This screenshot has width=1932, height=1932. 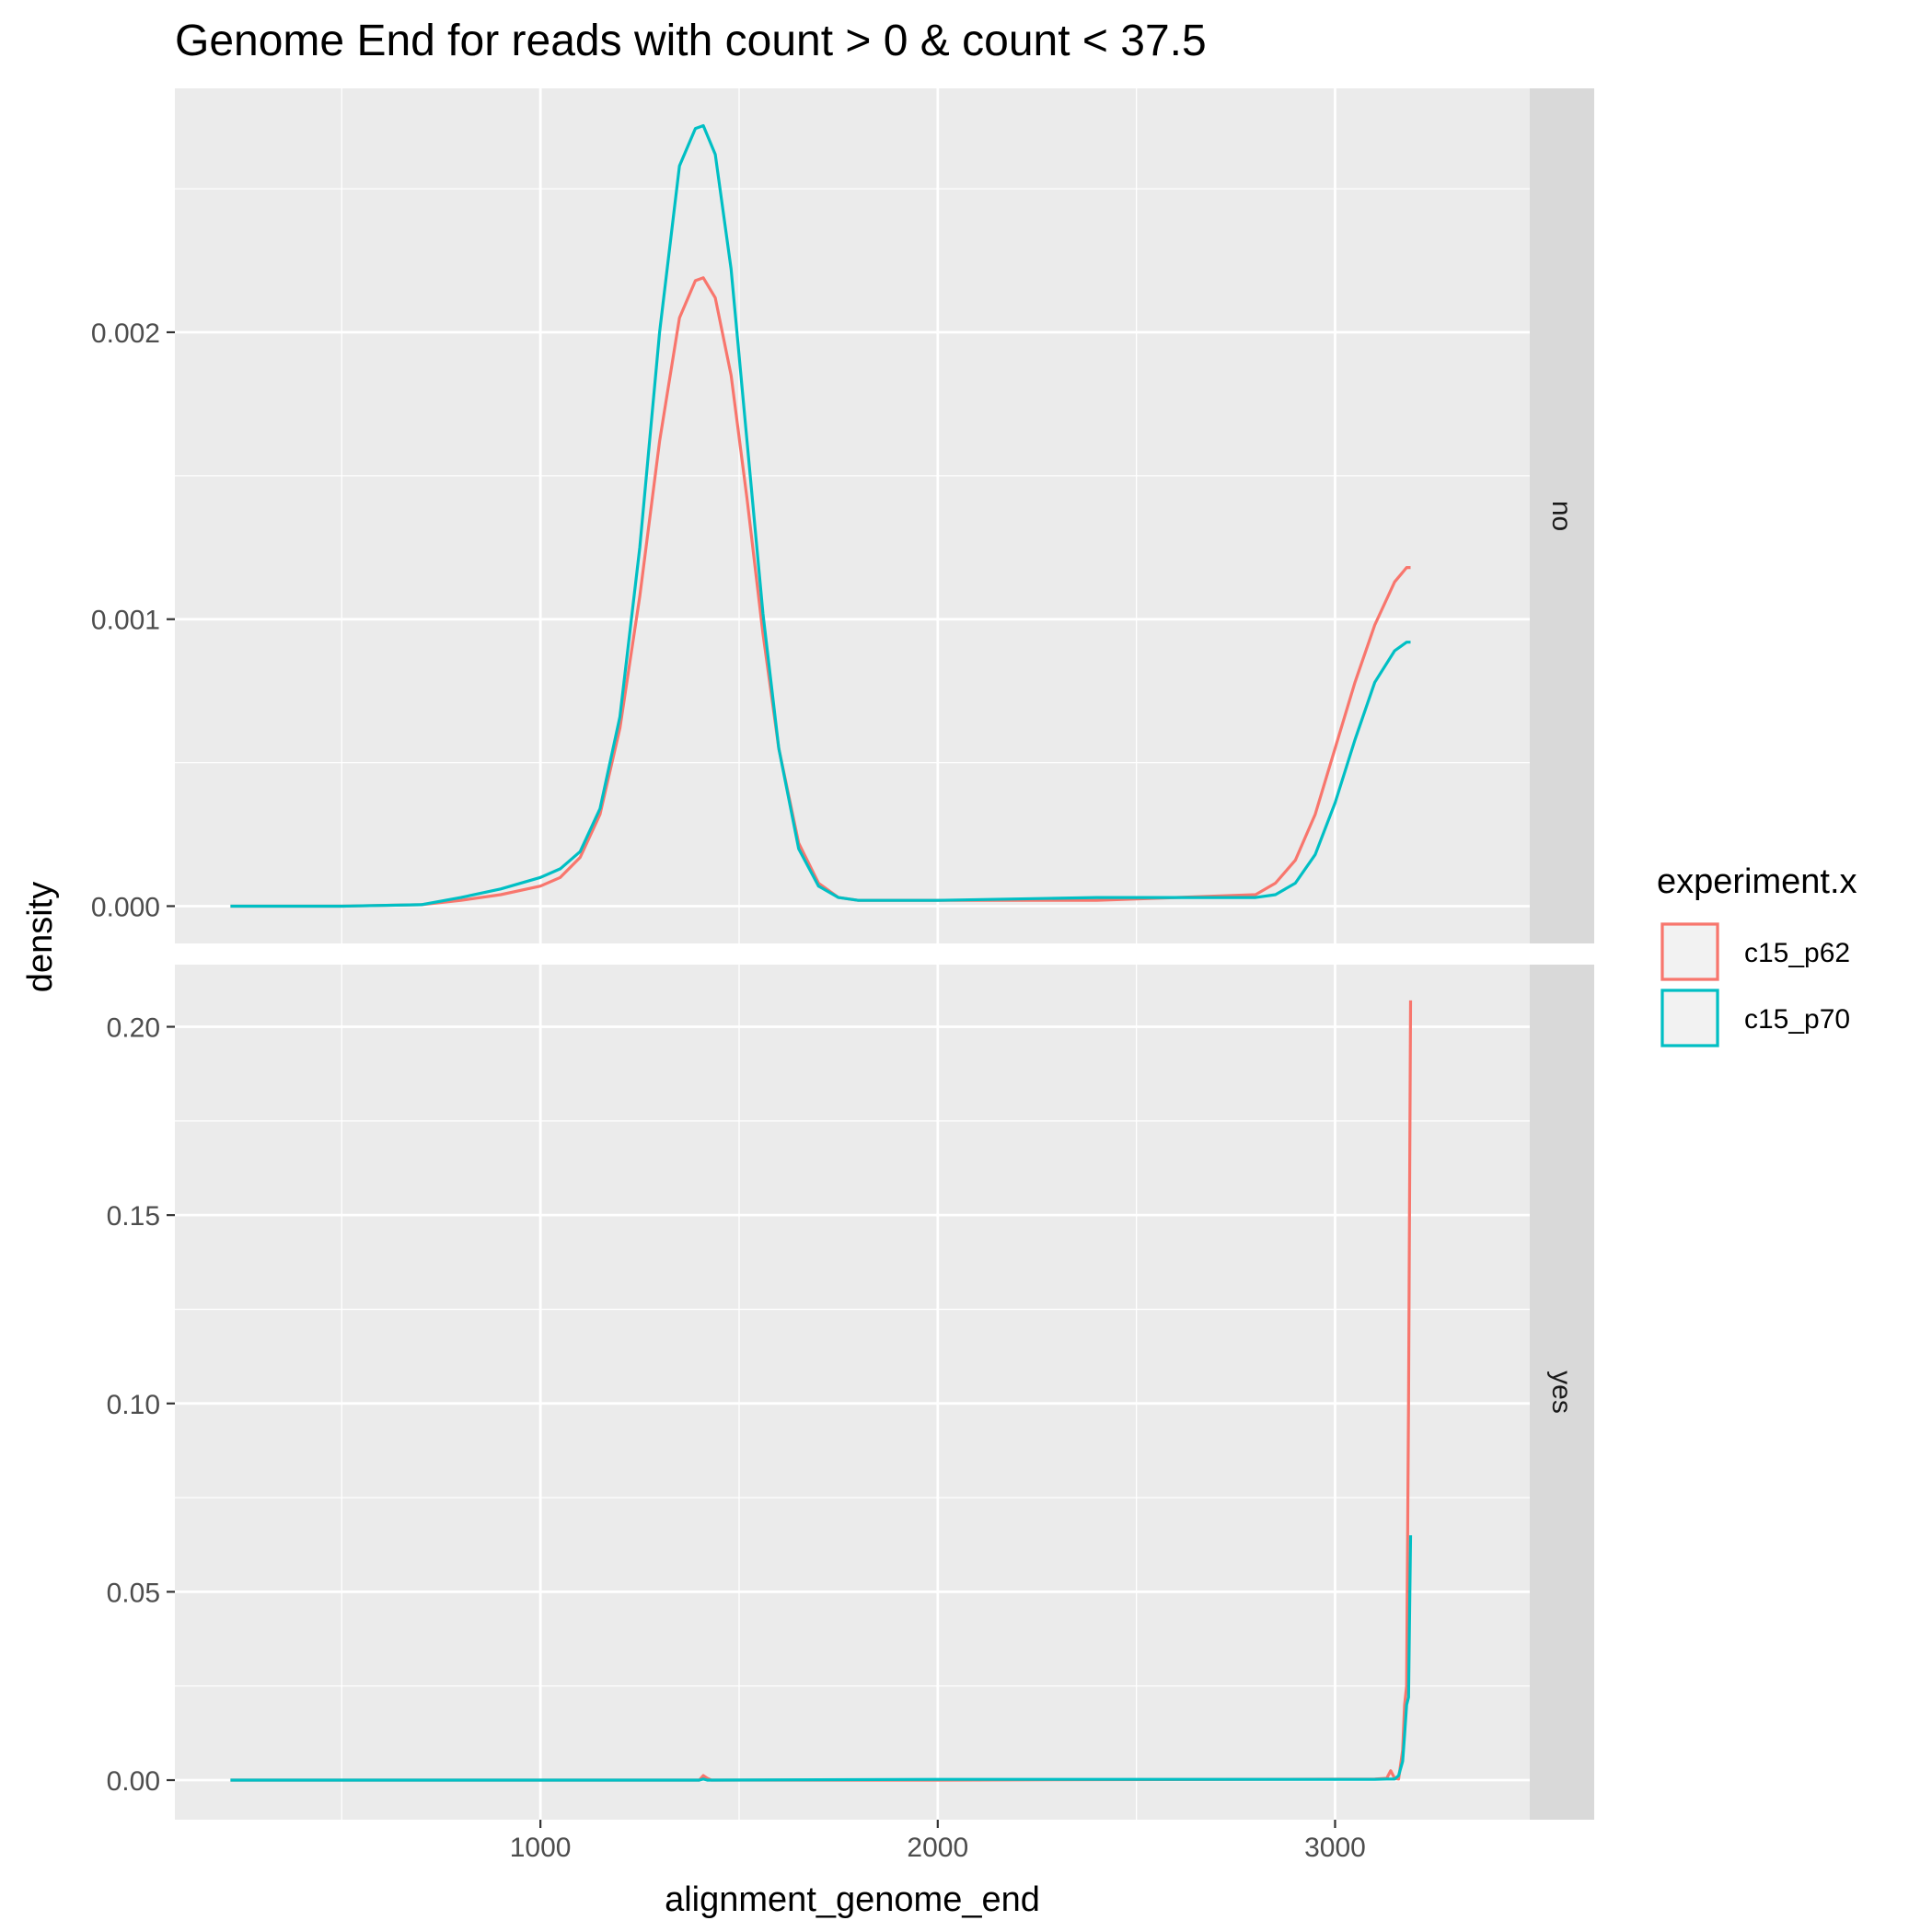 I want to click on y-tick-label: 0.00, so click(x=134, y=1782).